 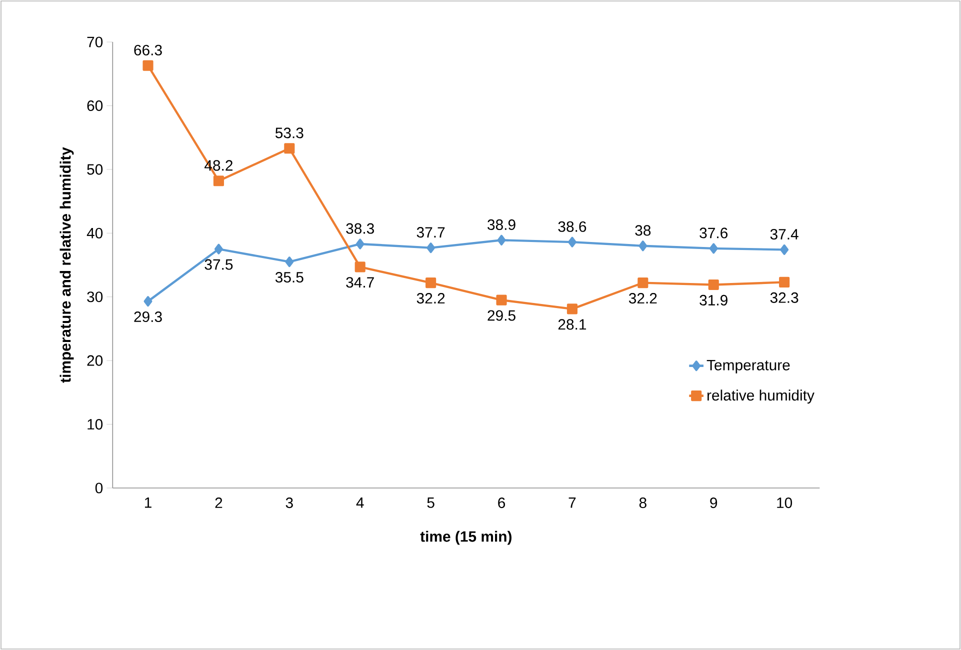 I want to click on x-tick-label: 5, so click(x=430, y=502).